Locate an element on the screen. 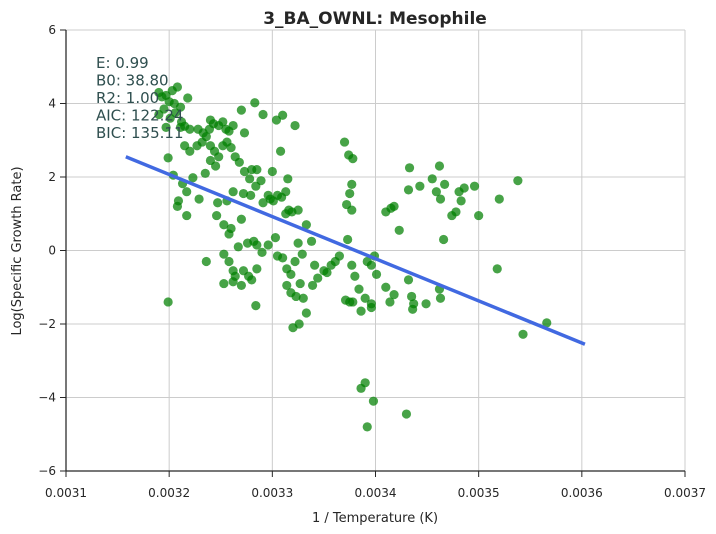  x-tick-label: 0.0035 is located at coordinates (479, 493).